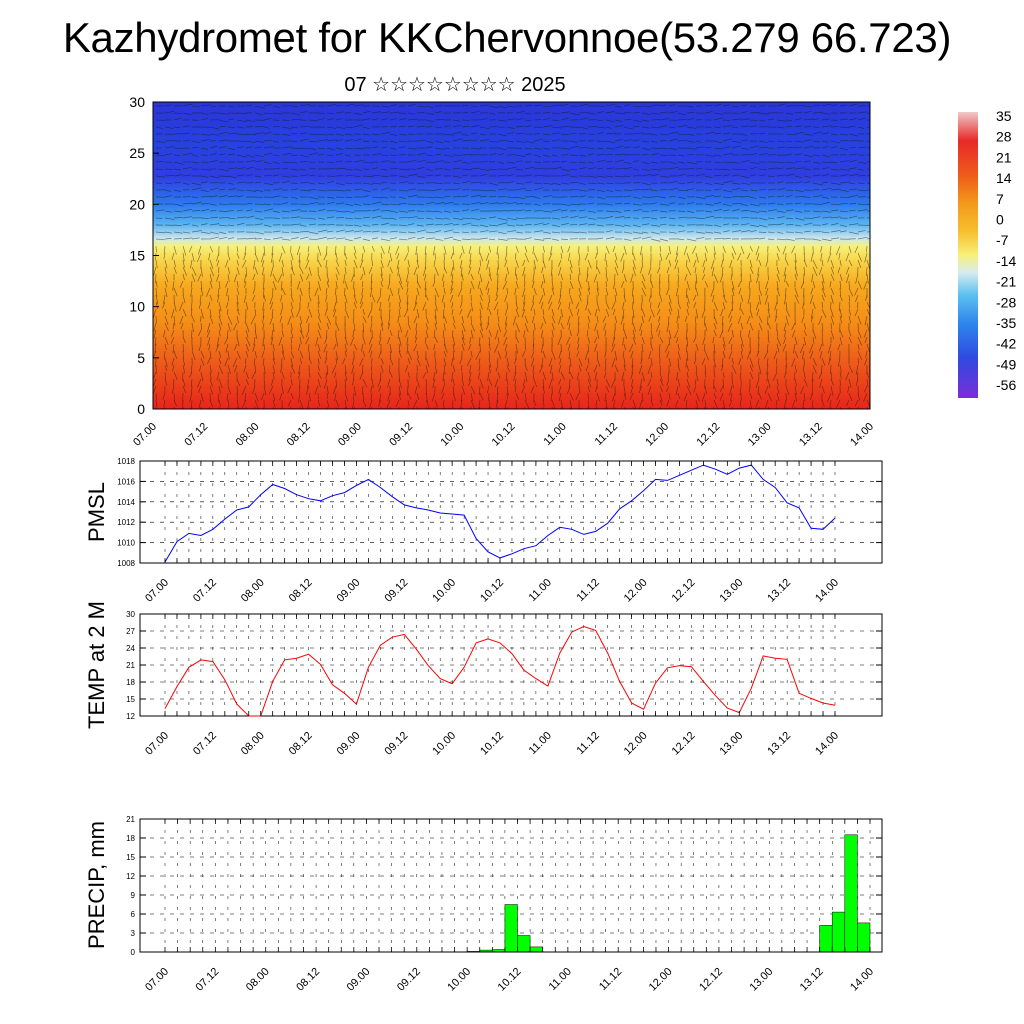  I want to click on x-tick-label: 13.12, so click(779, 591).